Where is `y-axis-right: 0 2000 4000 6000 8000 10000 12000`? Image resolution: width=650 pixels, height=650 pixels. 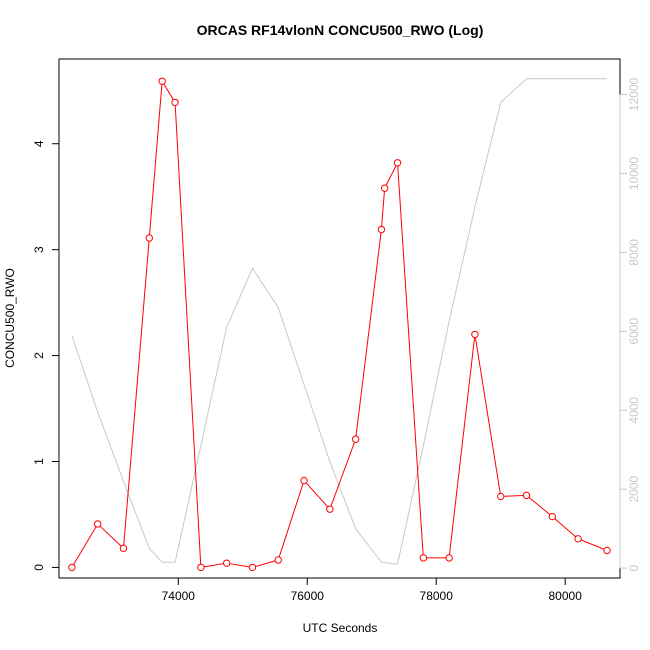 y-axis-right: 0 2000 4000 6000 8000 10000 12000 is located at coordinates (630, 324).